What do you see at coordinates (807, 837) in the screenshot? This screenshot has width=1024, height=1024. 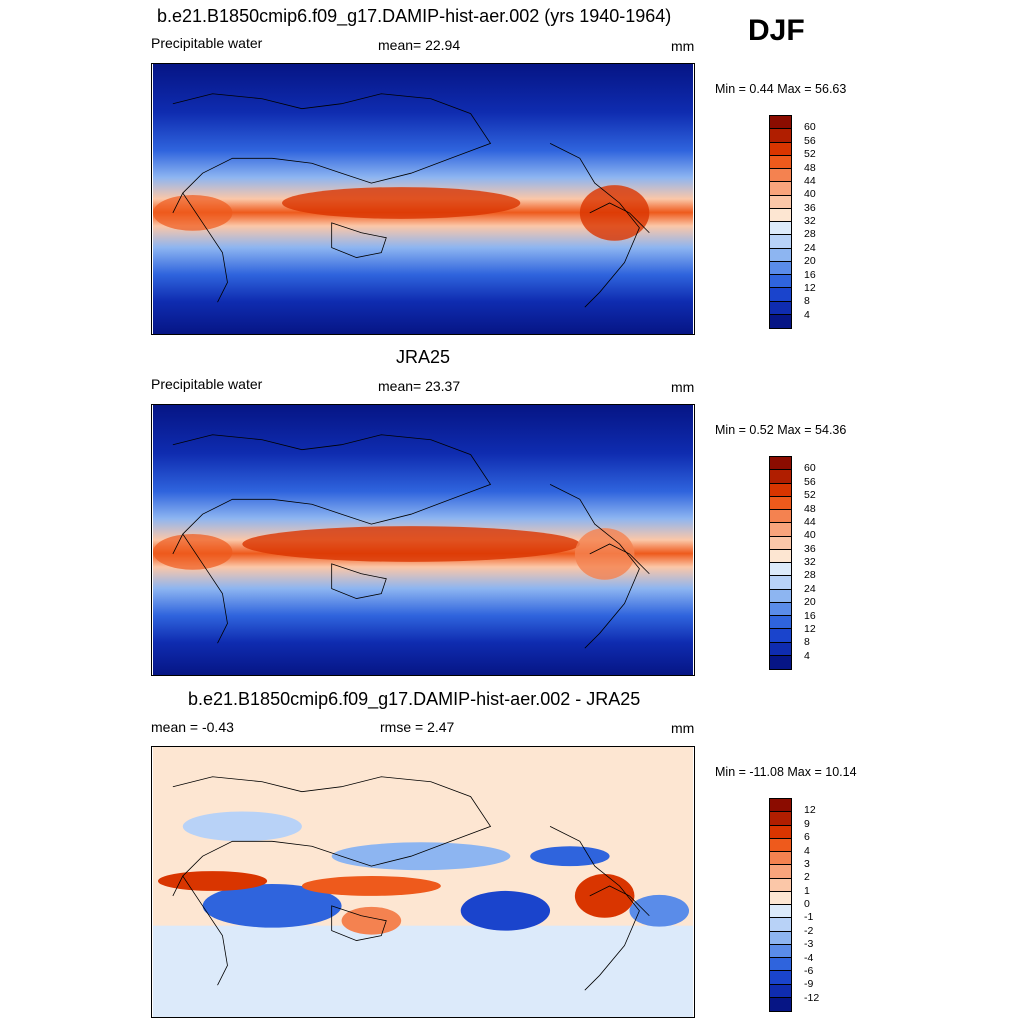 I see `colorbar-tick-label: 6` at bounding box center [807, 837].